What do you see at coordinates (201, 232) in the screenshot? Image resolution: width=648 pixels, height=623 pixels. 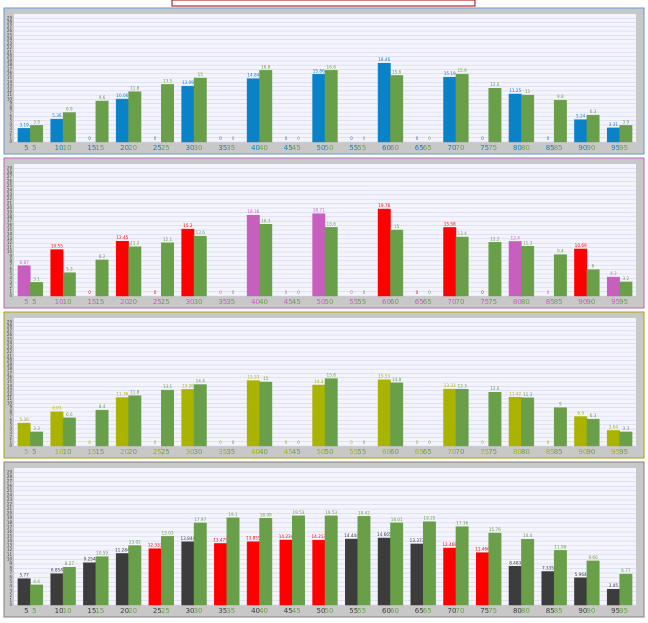 I see `value-label: 13.6` at bounding box center [201, 232].